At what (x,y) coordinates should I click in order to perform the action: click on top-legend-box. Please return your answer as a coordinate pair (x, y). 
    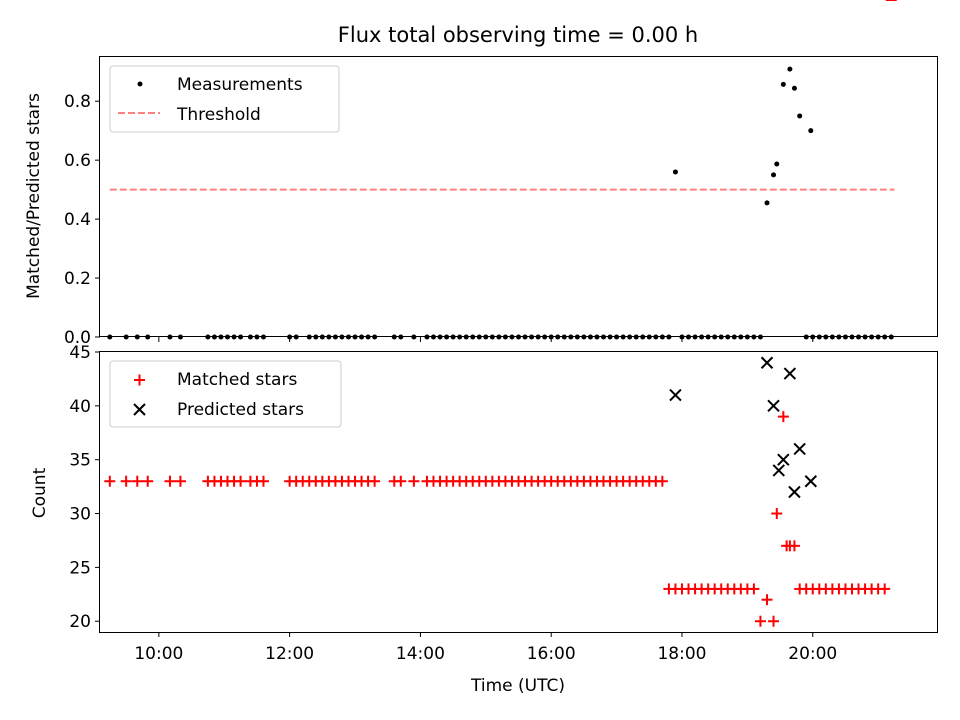
    Looking at the image, I should click on (224, 99).